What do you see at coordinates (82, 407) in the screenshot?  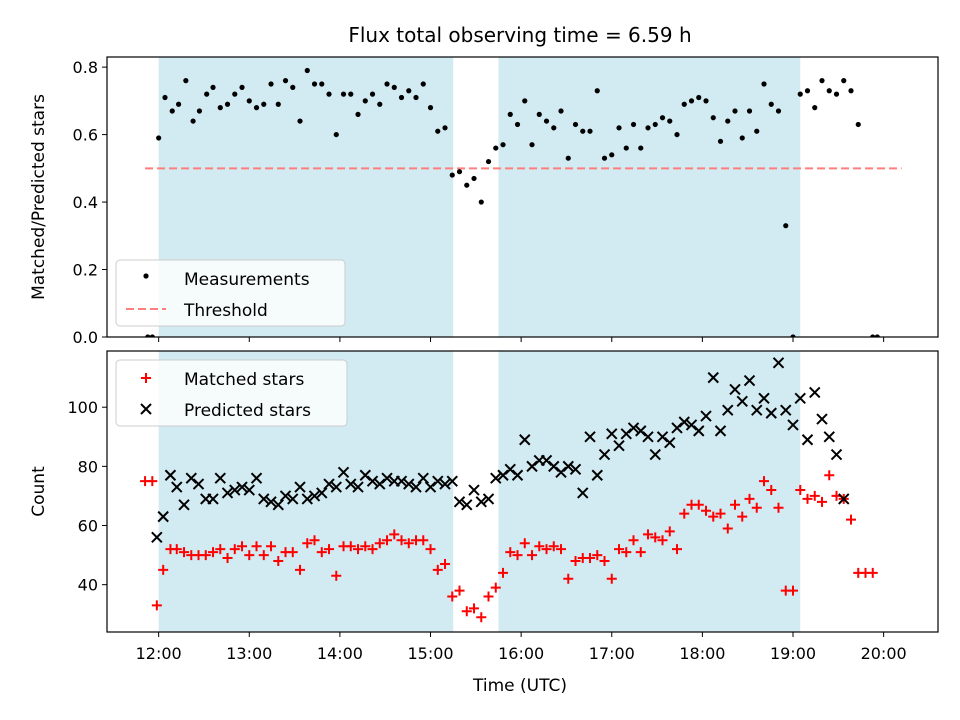 I see `y-tick-label: 100` at bounding box center [82, 407].